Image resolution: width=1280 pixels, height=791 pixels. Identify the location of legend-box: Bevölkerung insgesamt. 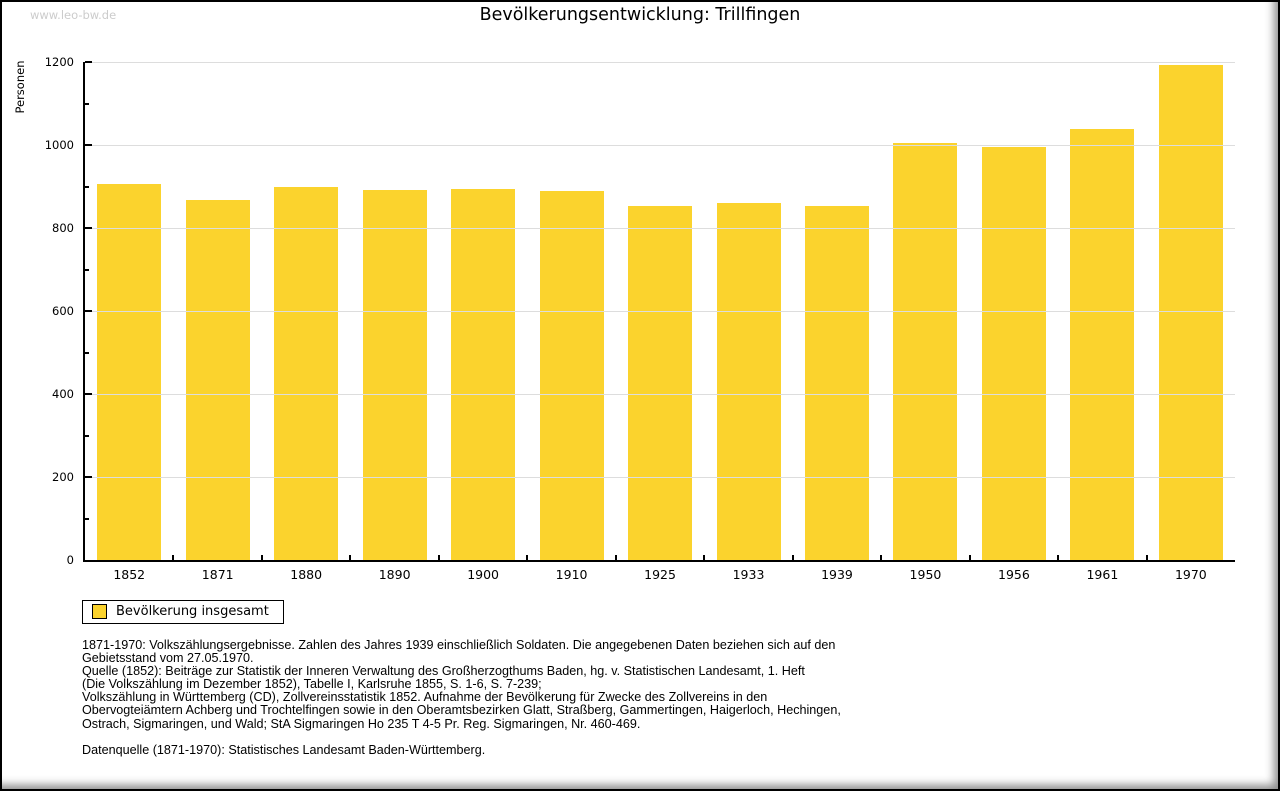
(183, 612).